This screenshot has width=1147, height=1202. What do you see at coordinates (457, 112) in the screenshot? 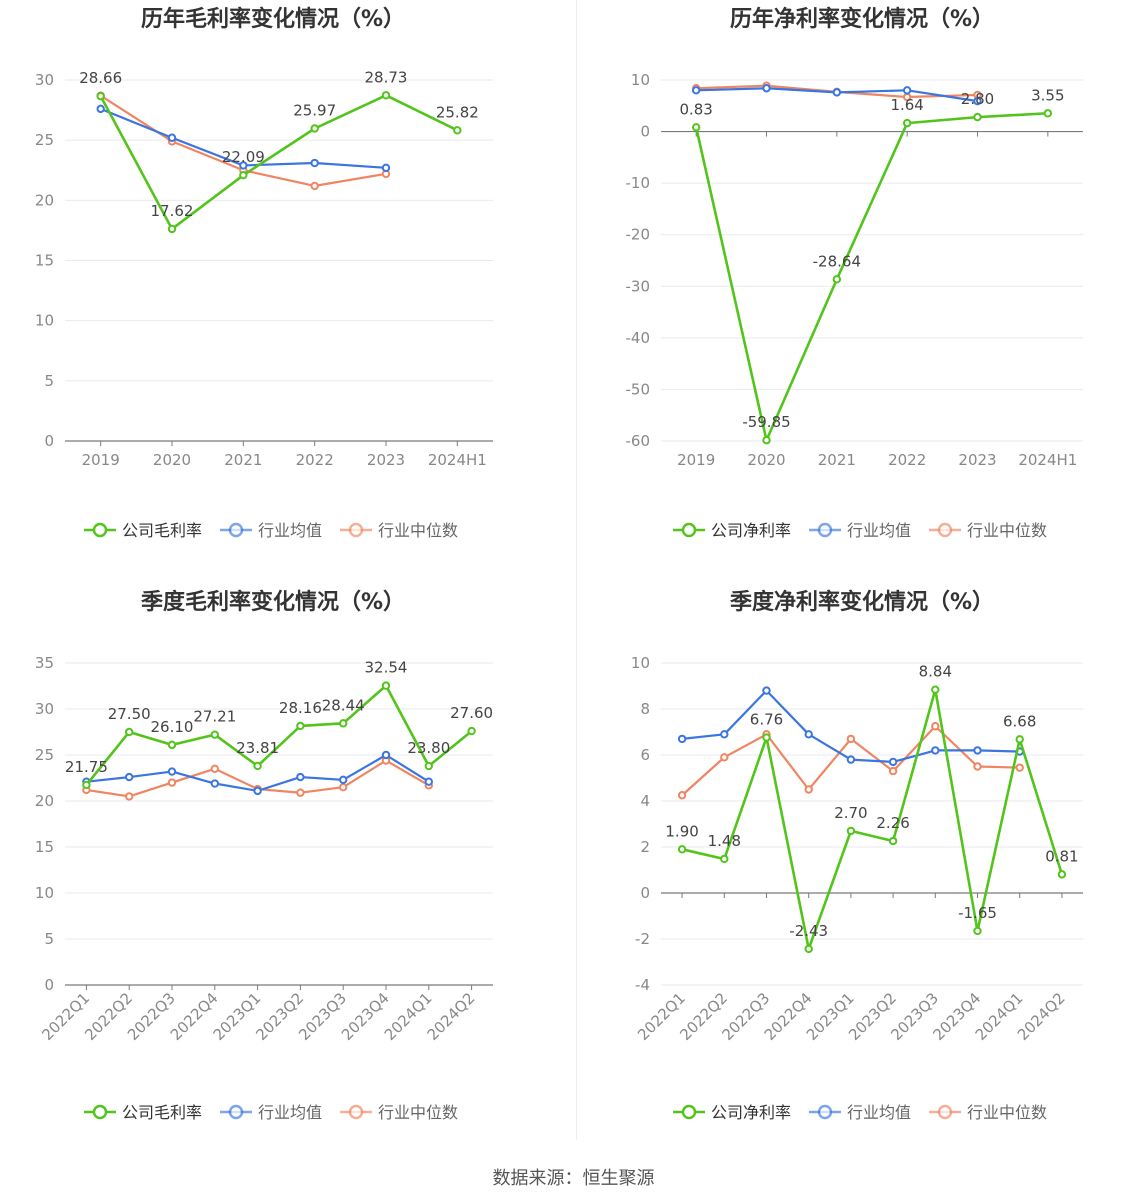
I see `data-label: 25.82` at bounding box center [457, 112].